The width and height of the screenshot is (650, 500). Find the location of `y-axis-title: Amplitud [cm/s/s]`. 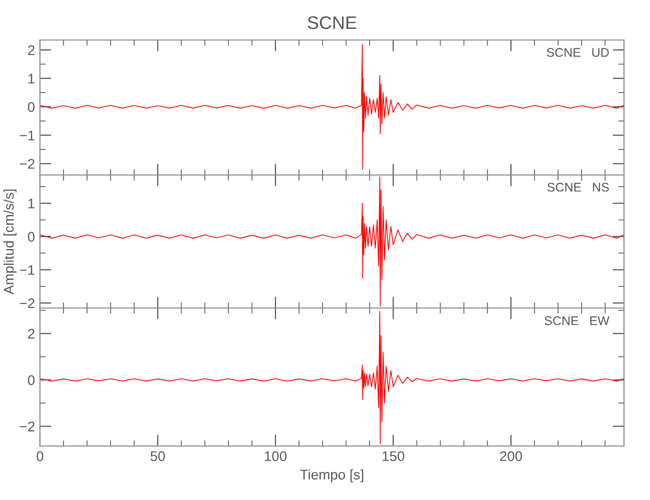

y-axis-title: Amplitud [cm/s/s] is located at coordinates (10, 242).